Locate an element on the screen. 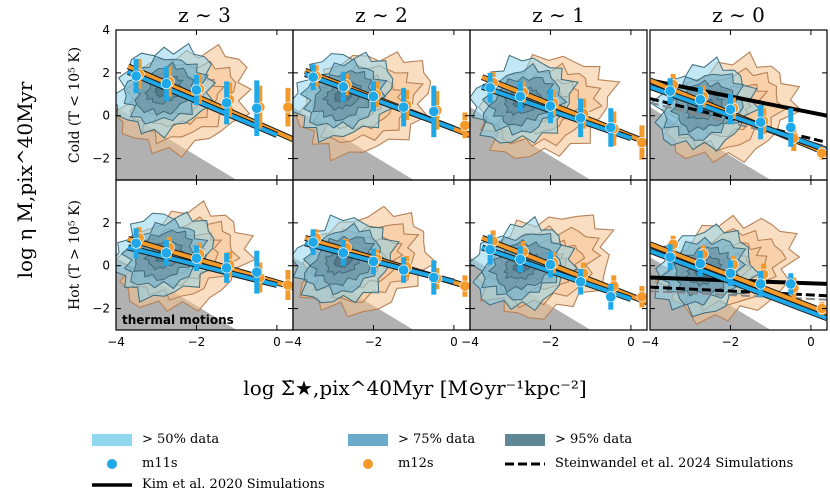  row-label: Hot (T > 10⁵ K) is located at coordinates (75, 255).